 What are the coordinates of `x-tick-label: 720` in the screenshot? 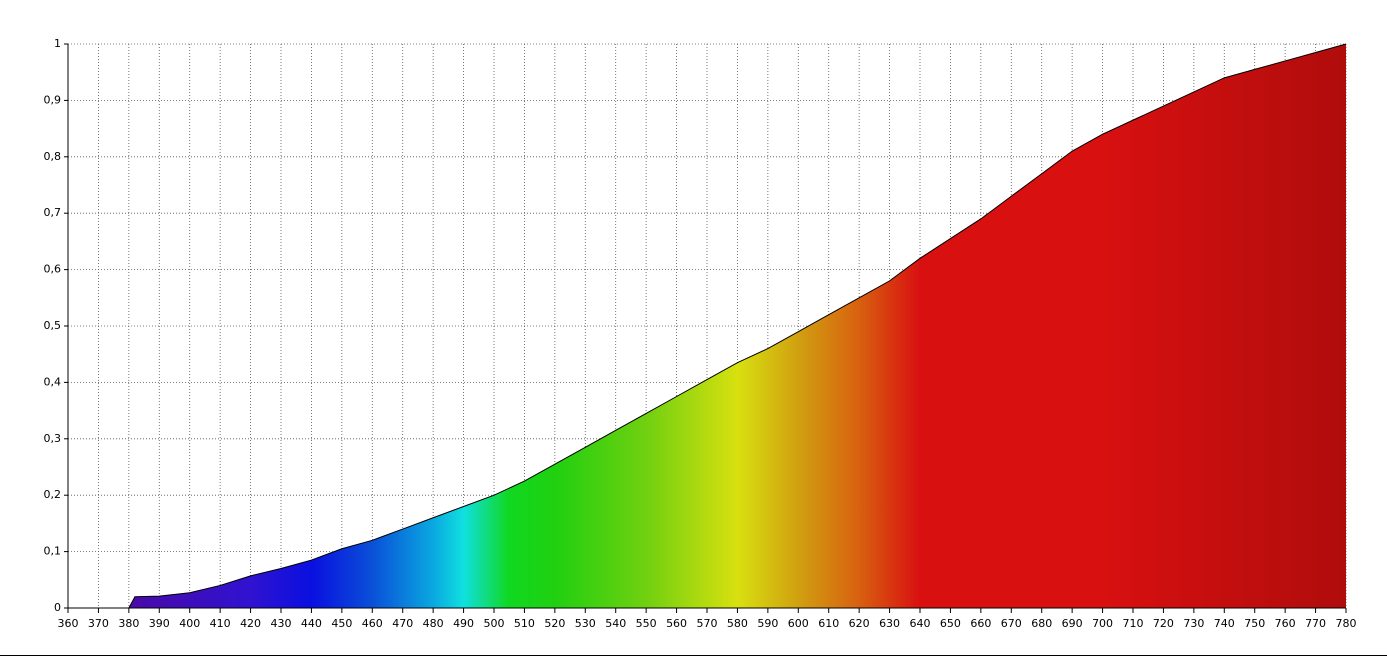 It's located at (1163, 623).